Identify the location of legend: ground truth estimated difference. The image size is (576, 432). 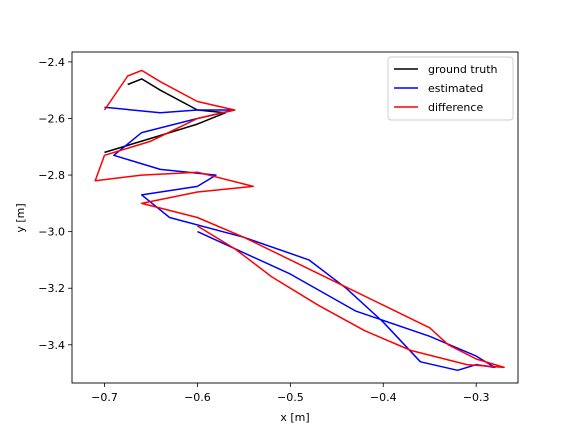
(450, 88).